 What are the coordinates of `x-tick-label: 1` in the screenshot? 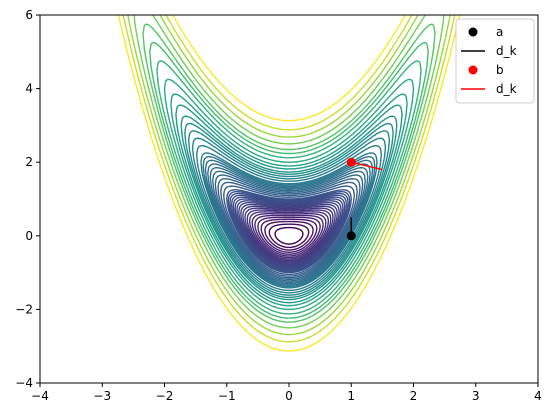 It's located at (351, 396).